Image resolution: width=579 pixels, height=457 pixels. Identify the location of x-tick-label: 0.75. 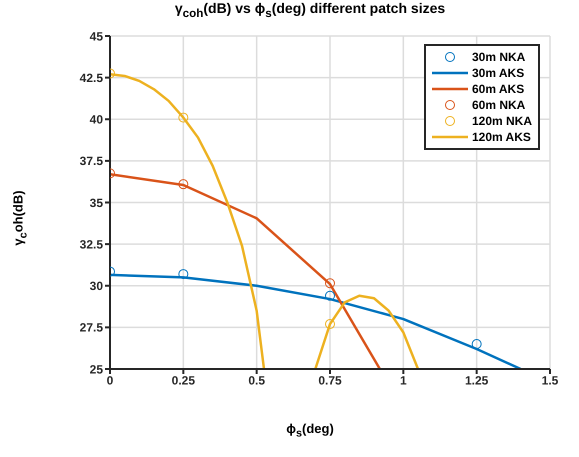
(330, 381).